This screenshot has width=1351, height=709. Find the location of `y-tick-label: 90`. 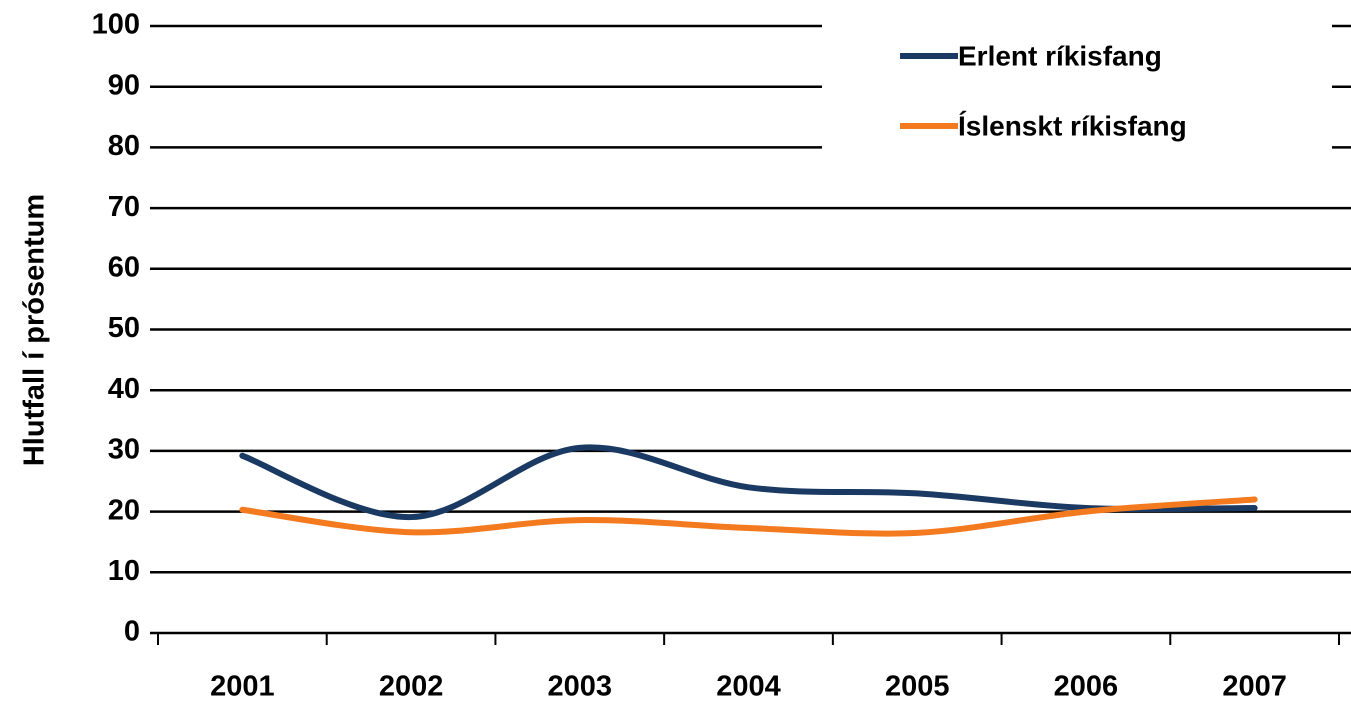

y-tick-label: 90 is located at coordinates (124, 85).